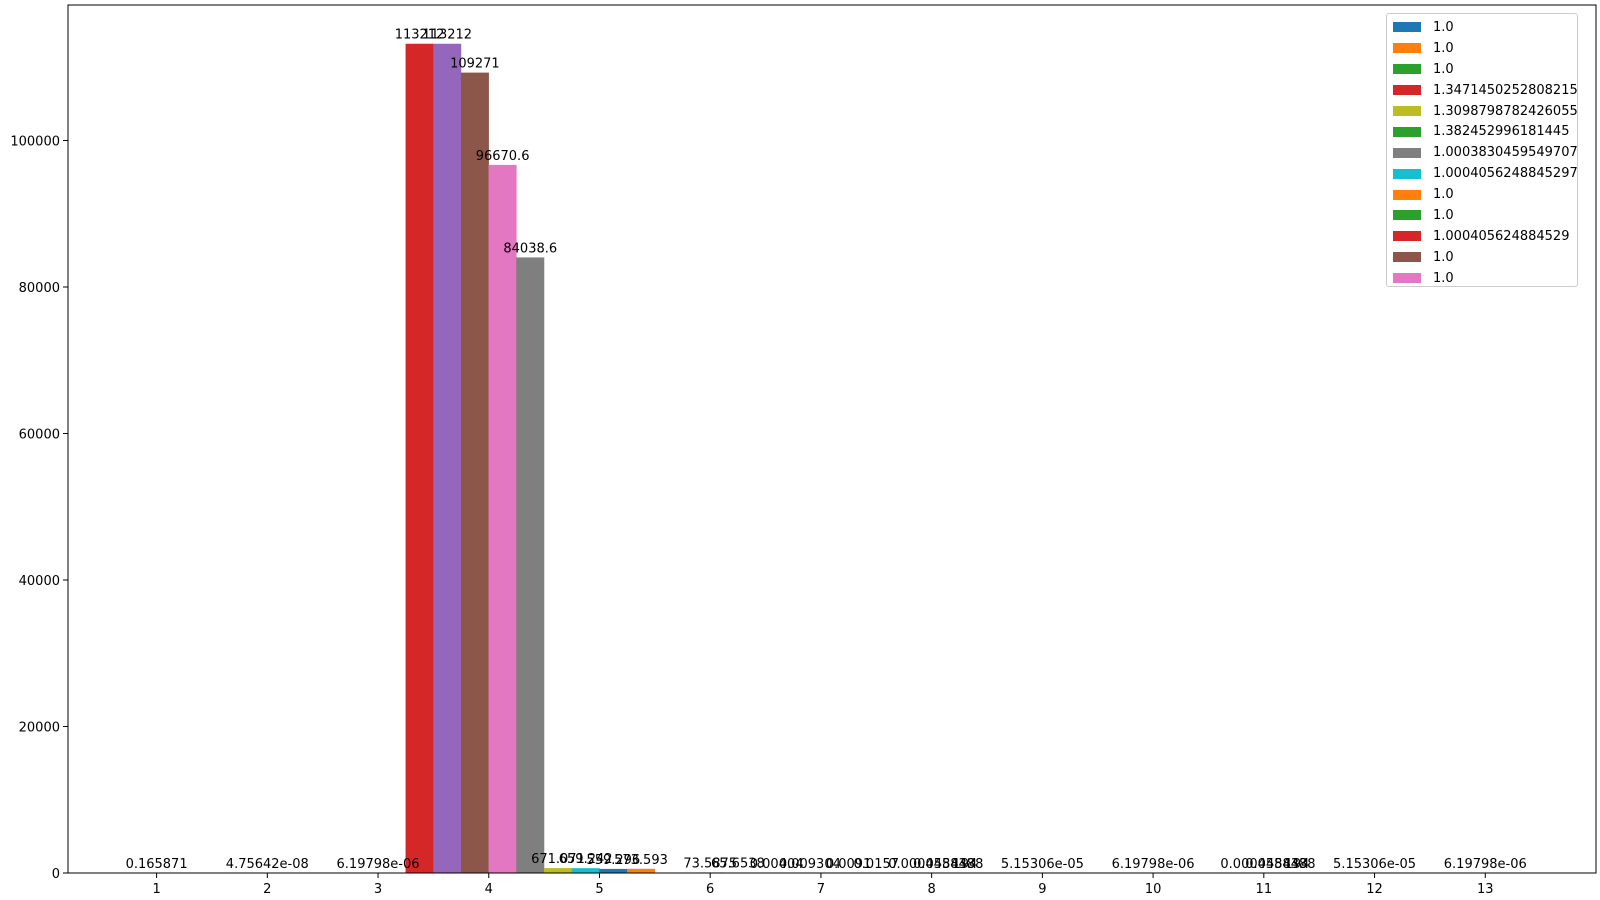  Describe the element at coordinates (1482, 69) in the screenshot. I see `legend-item-3: 1.0` at that location.